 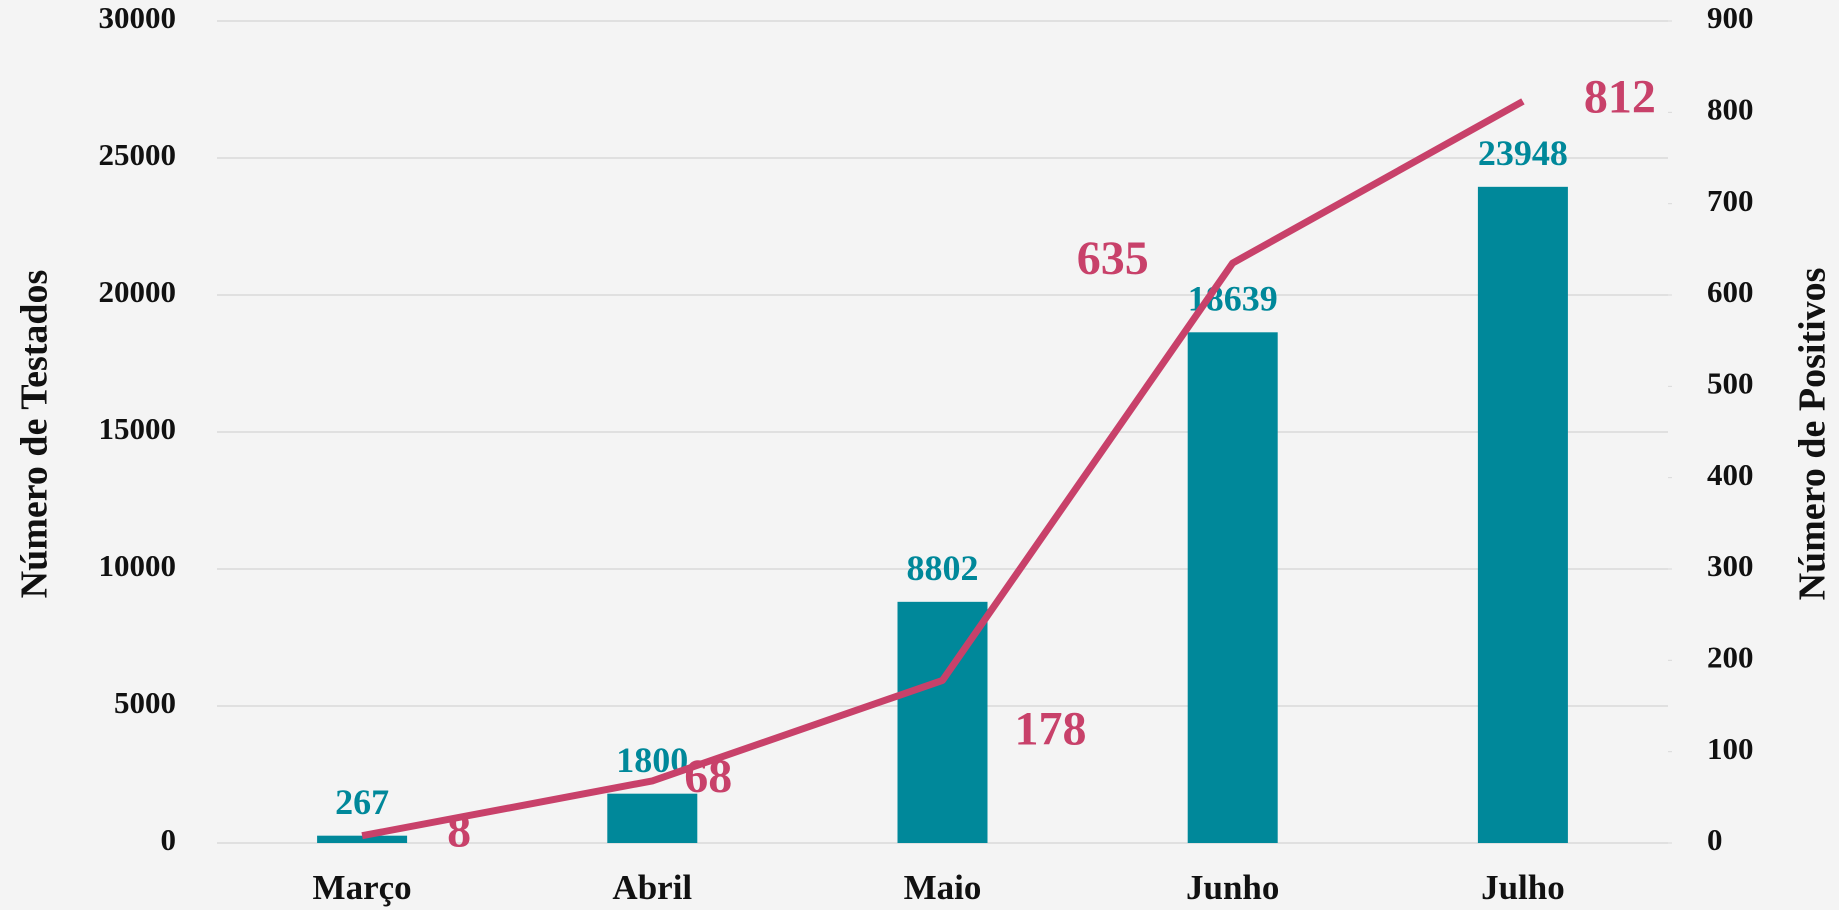 I want to click on line-value-label: 8, so click(x=459, y=831).